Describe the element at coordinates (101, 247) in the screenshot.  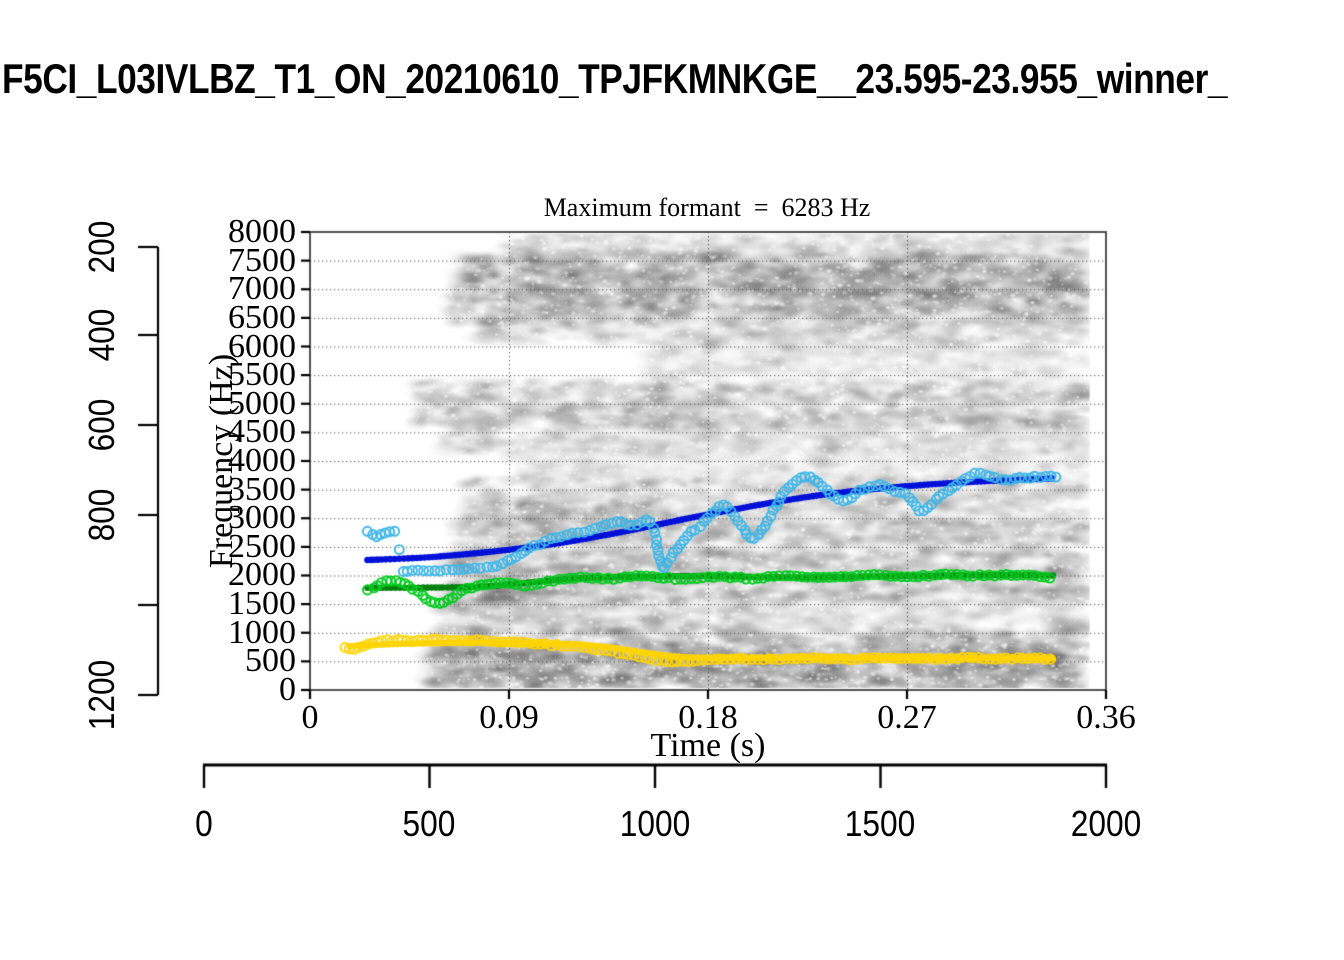
I see `outer-left-tick-label: 200` at that location.